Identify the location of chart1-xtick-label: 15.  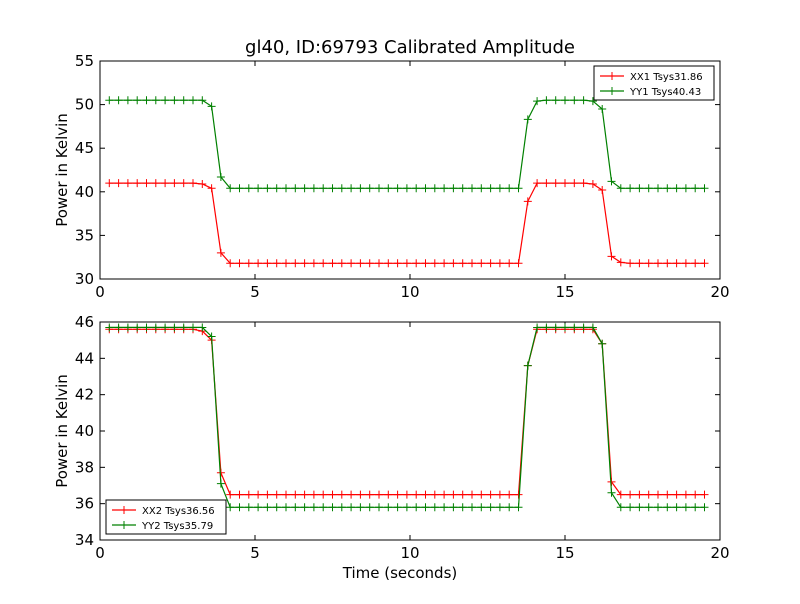
(564, 292).